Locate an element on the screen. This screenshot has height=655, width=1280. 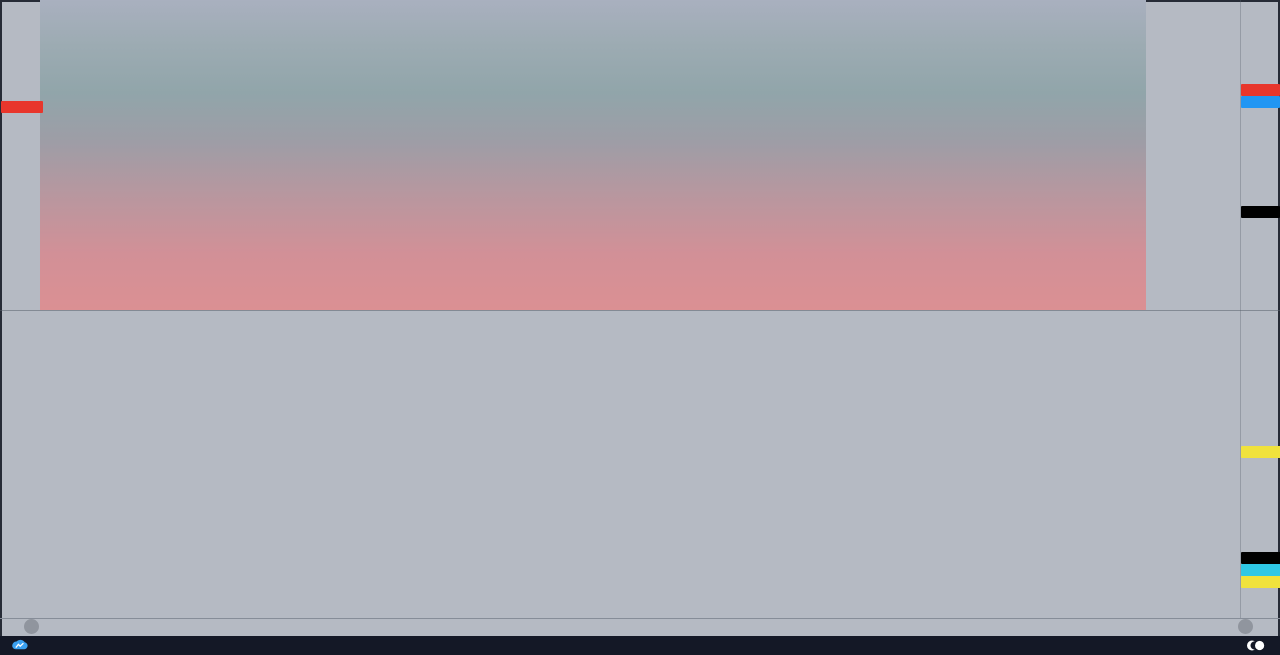
right-axis-separator is located at coordinates (1240, 309).